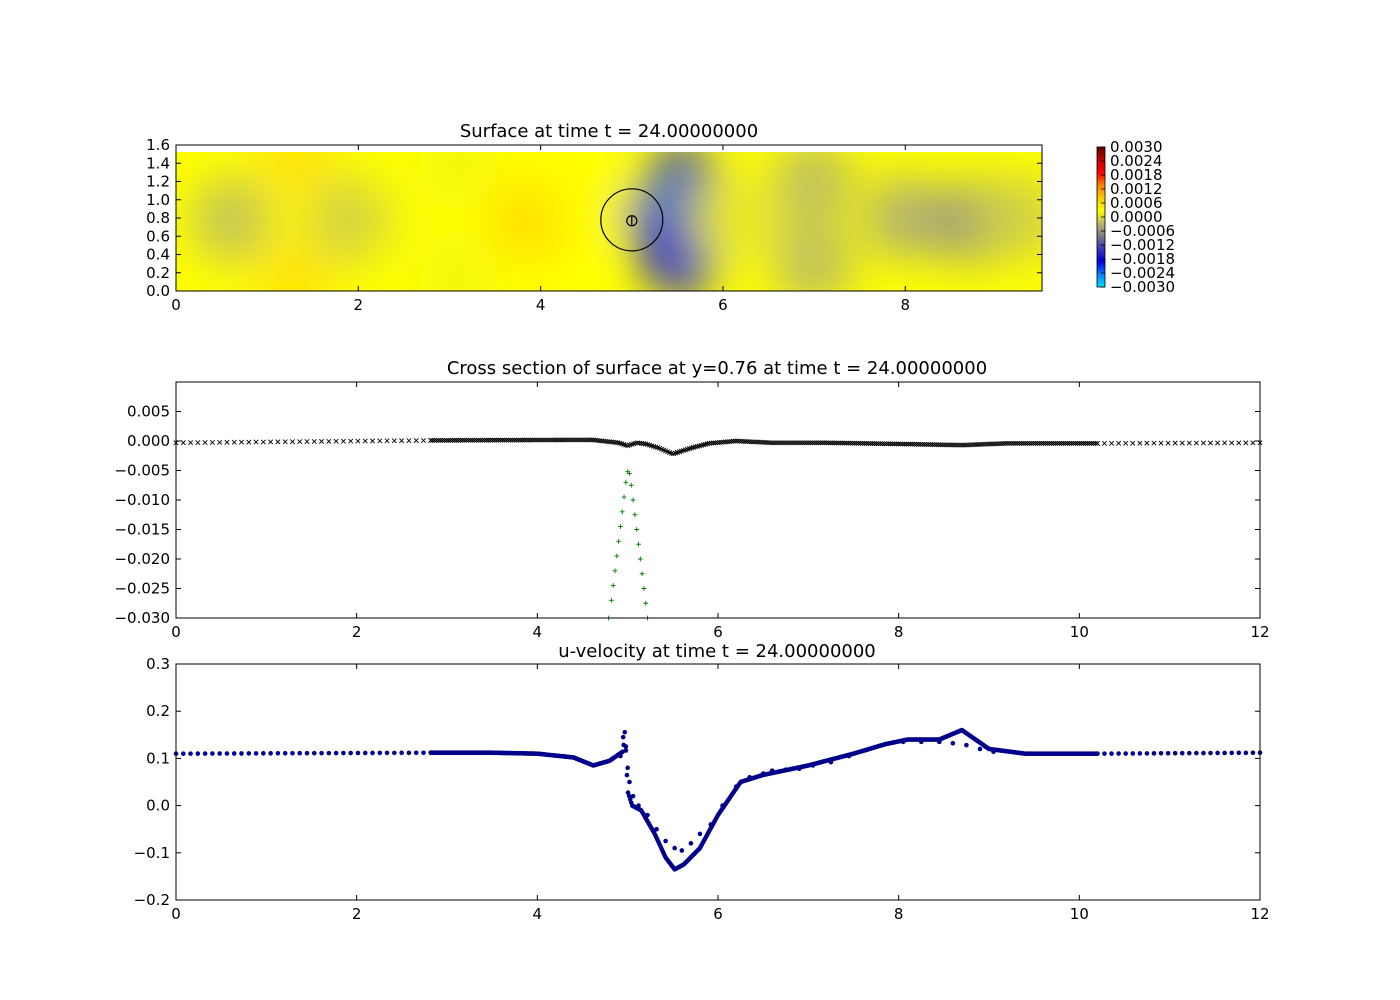 The width and height of the screenshot is (1400, 1000). I want to click on y-tick-label: −0.2, so click(152, 900).